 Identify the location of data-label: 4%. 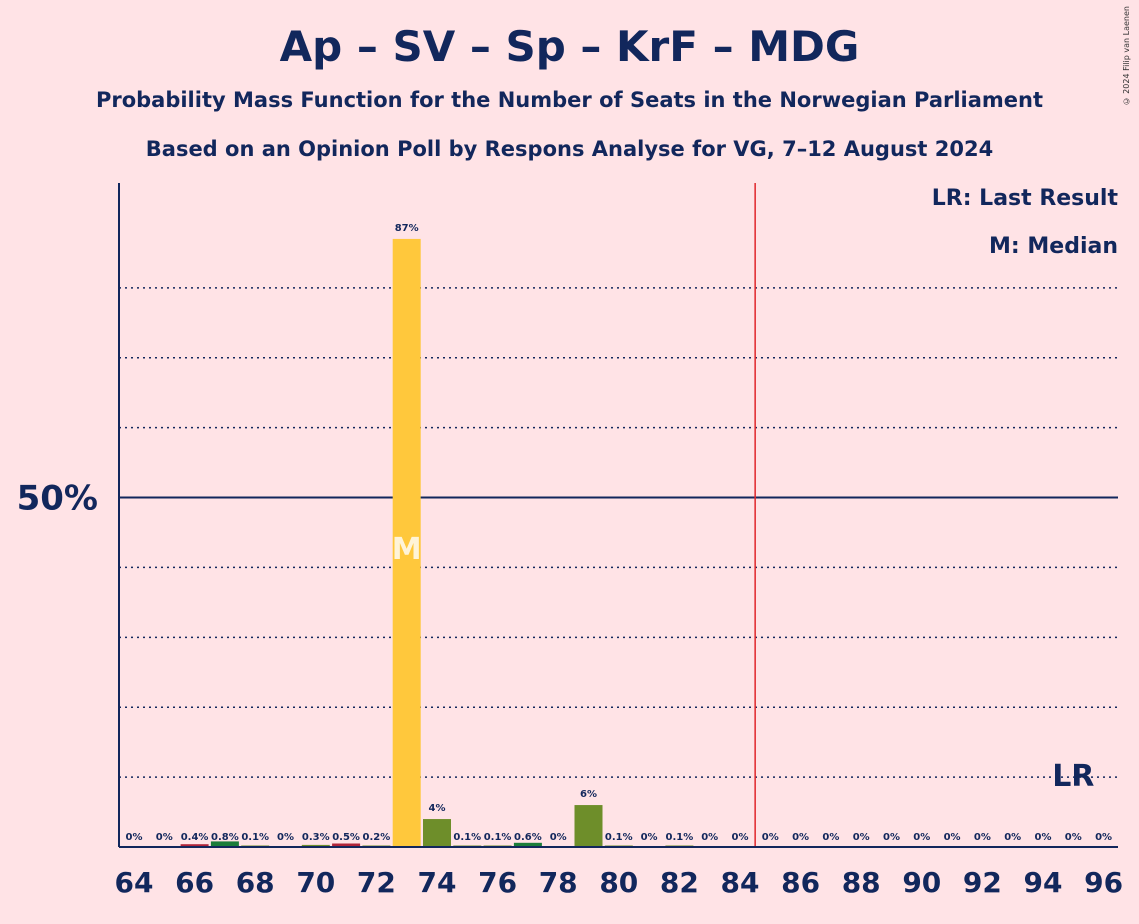
(437, 808).